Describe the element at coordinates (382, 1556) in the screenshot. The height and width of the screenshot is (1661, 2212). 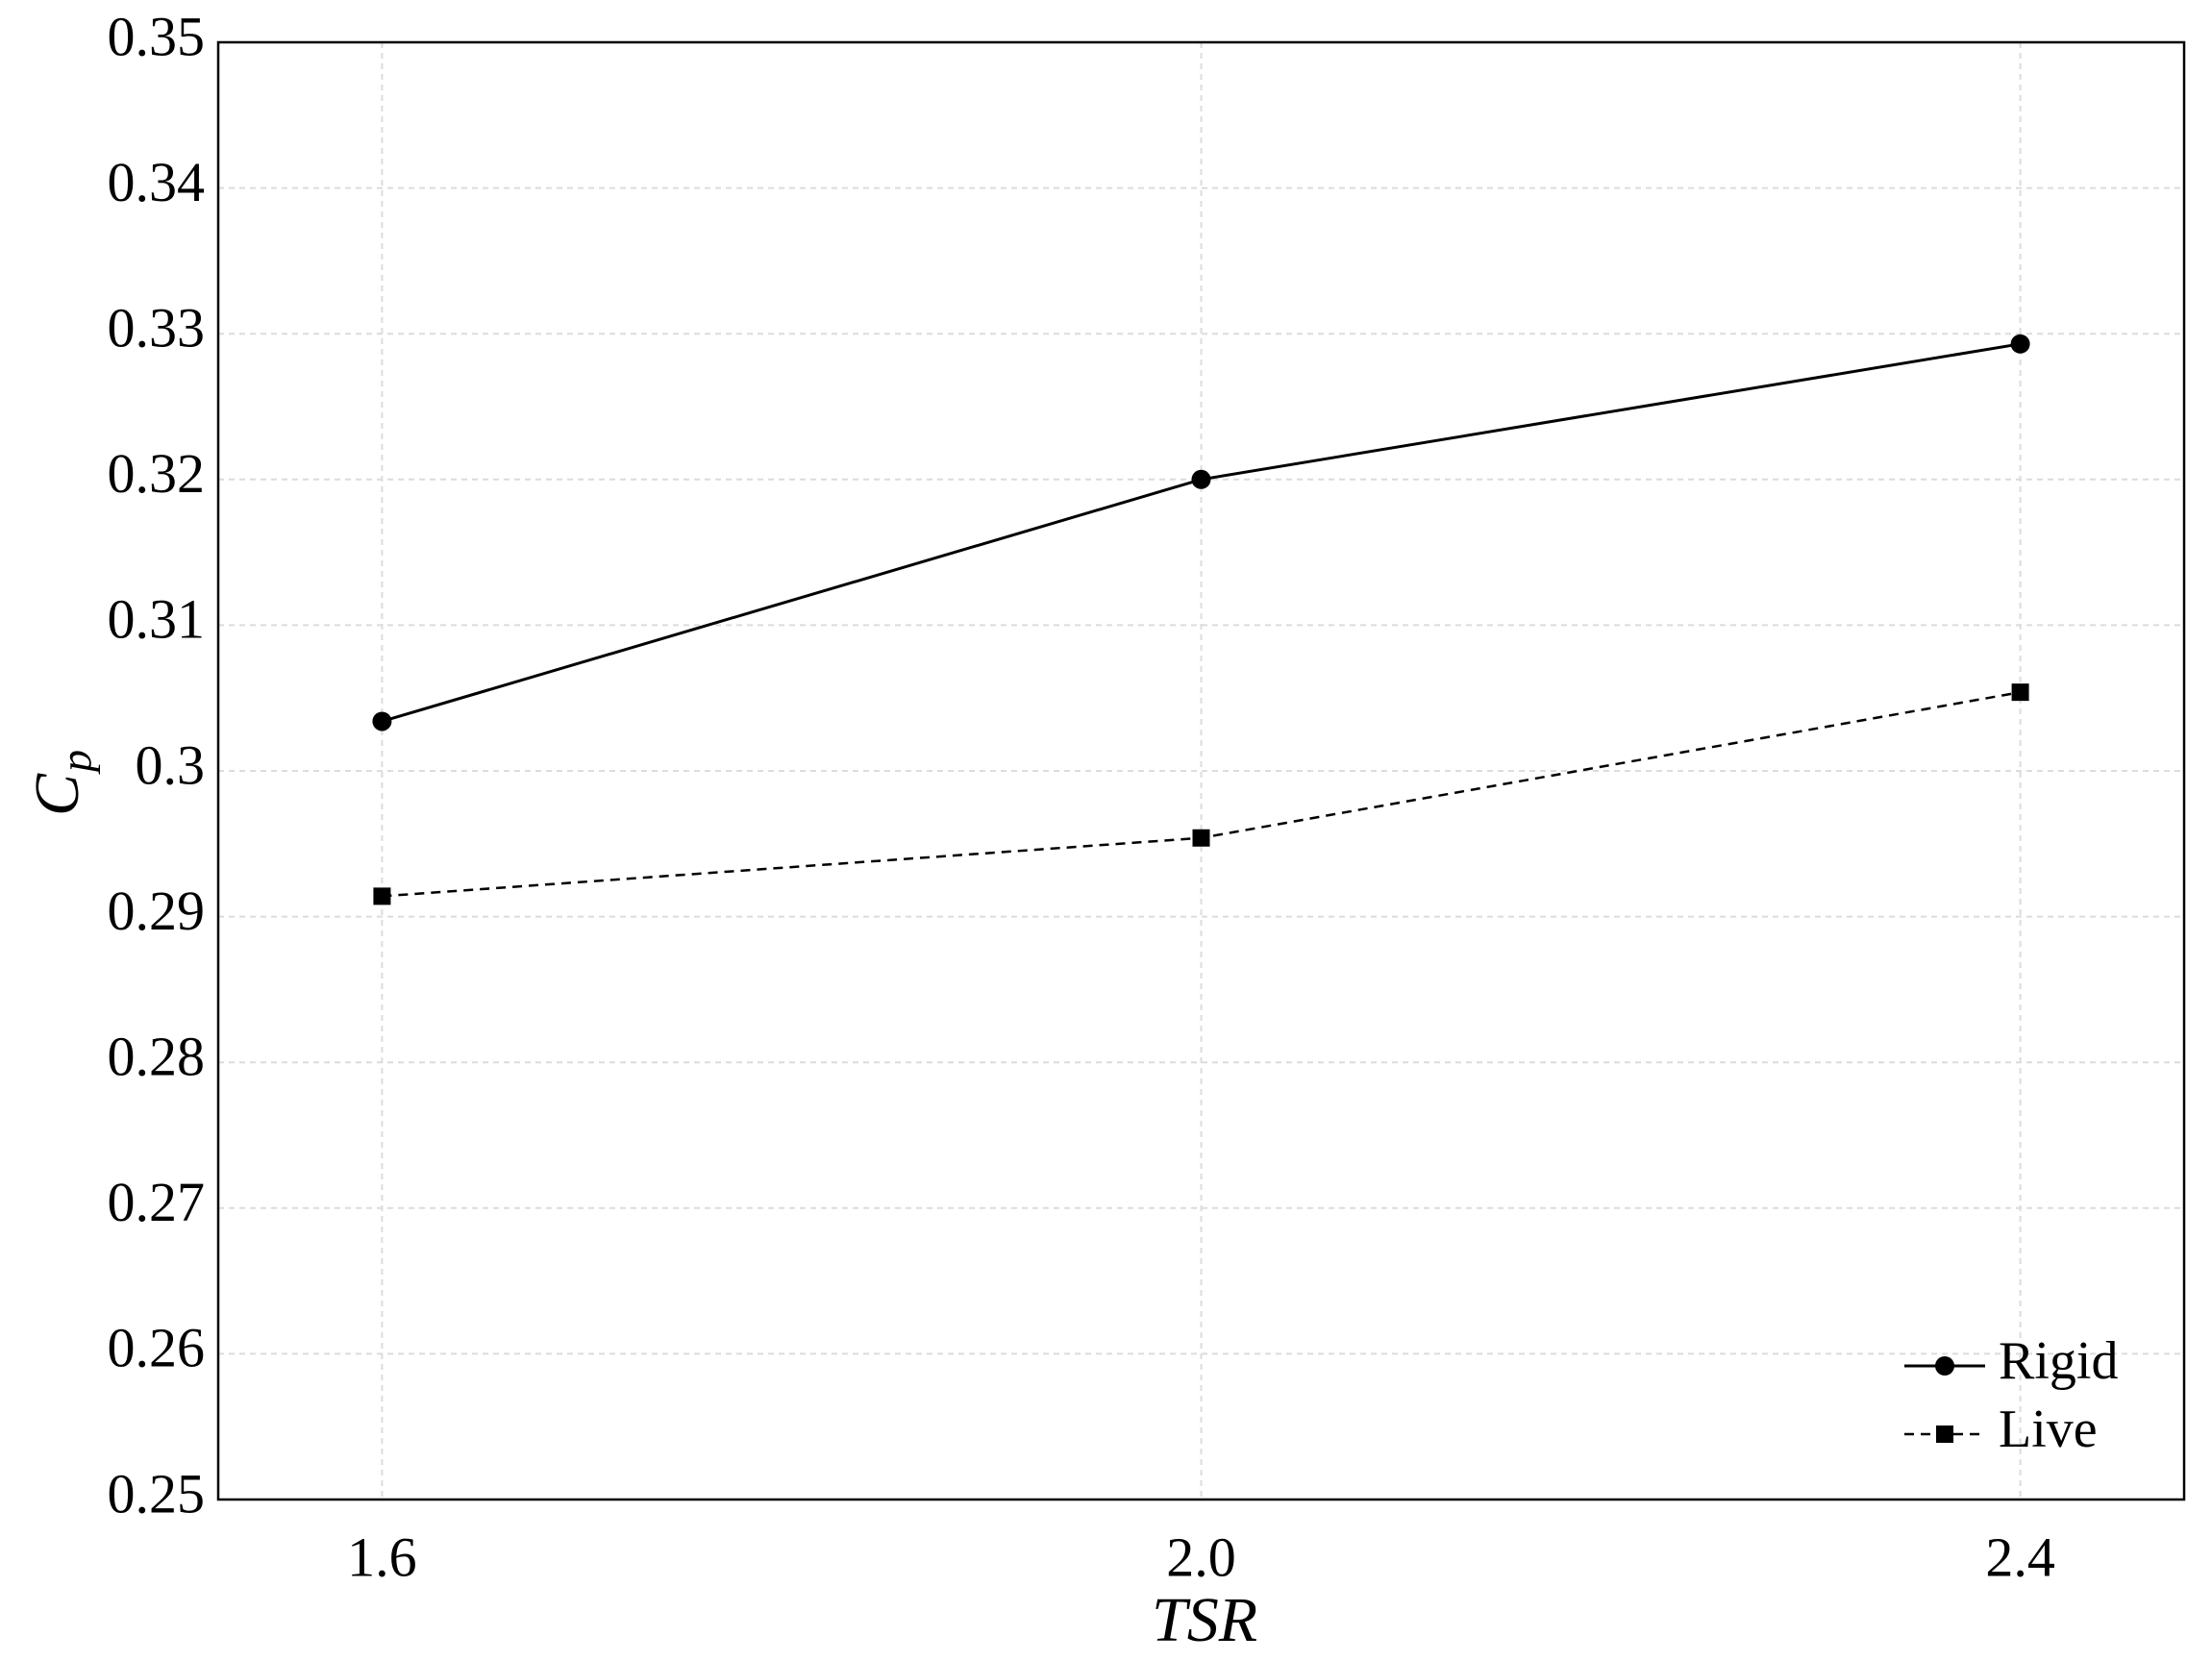
I see `x-tick-label: 1.6` at that location.